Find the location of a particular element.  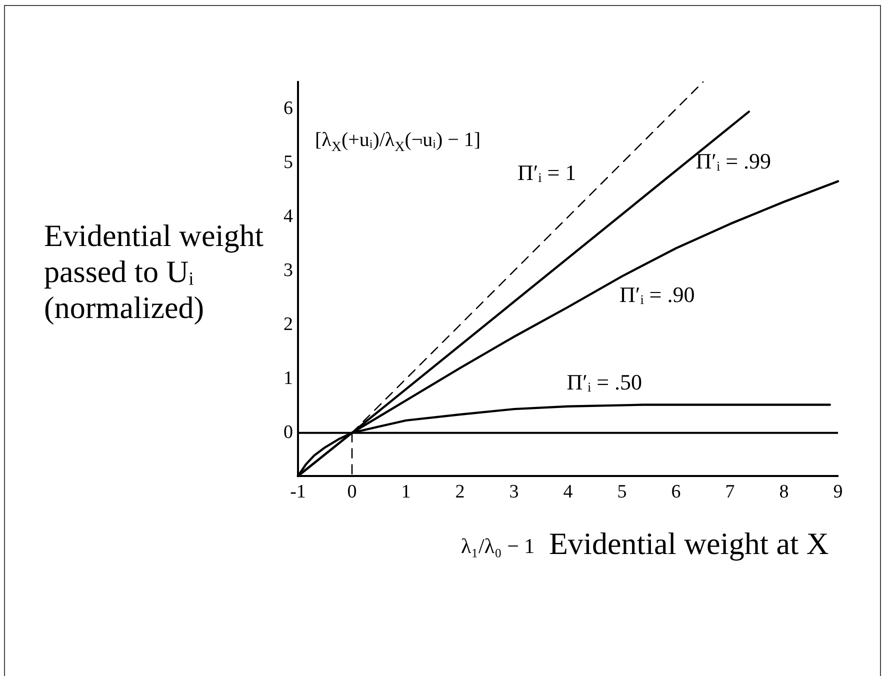

y-axis-title: Evidential weight passed to Uᵢ (normalized) is located at coordinates (154, 271).